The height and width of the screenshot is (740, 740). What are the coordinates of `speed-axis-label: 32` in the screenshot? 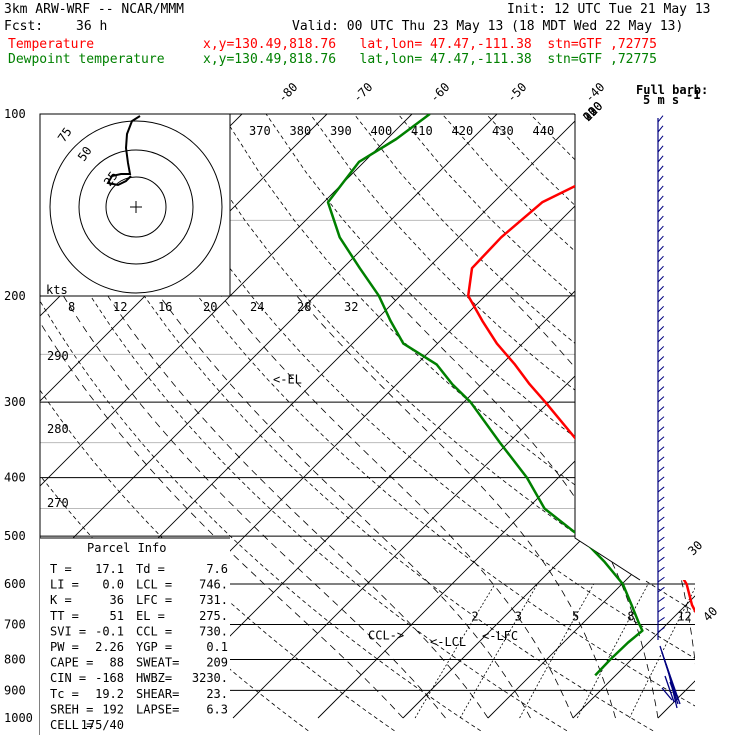 It's located at (351, 307).